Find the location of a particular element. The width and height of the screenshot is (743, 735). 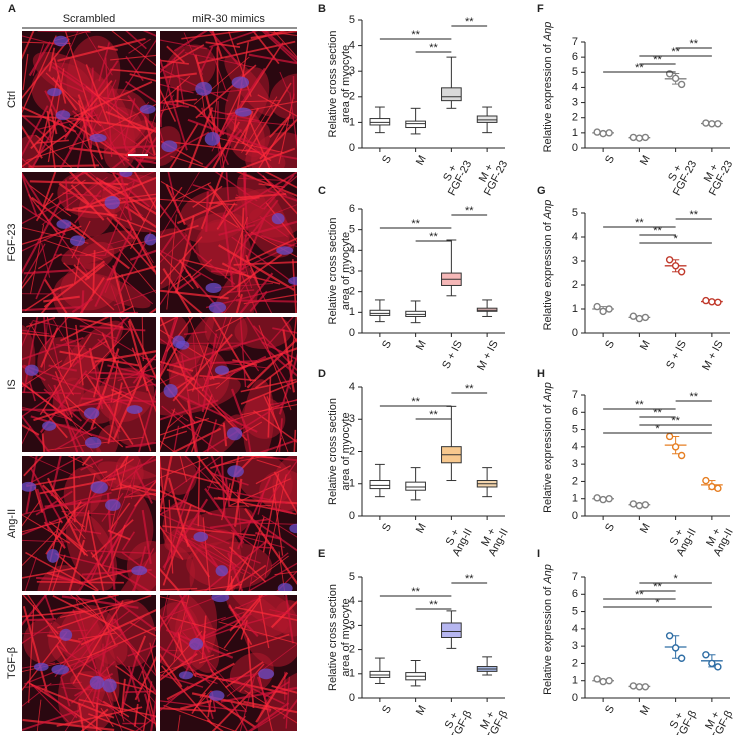

y-tick-label: 7 is located at coordinates (575, 577).